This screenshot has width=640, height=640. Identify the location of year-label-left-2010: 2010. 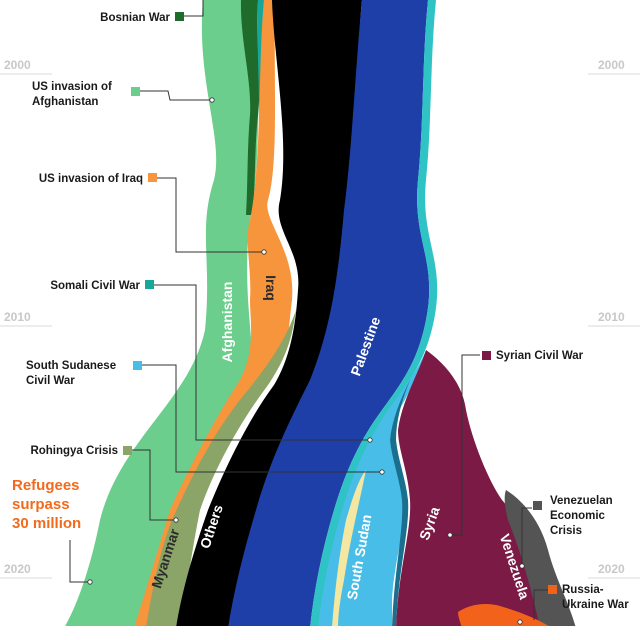
(17, 317).